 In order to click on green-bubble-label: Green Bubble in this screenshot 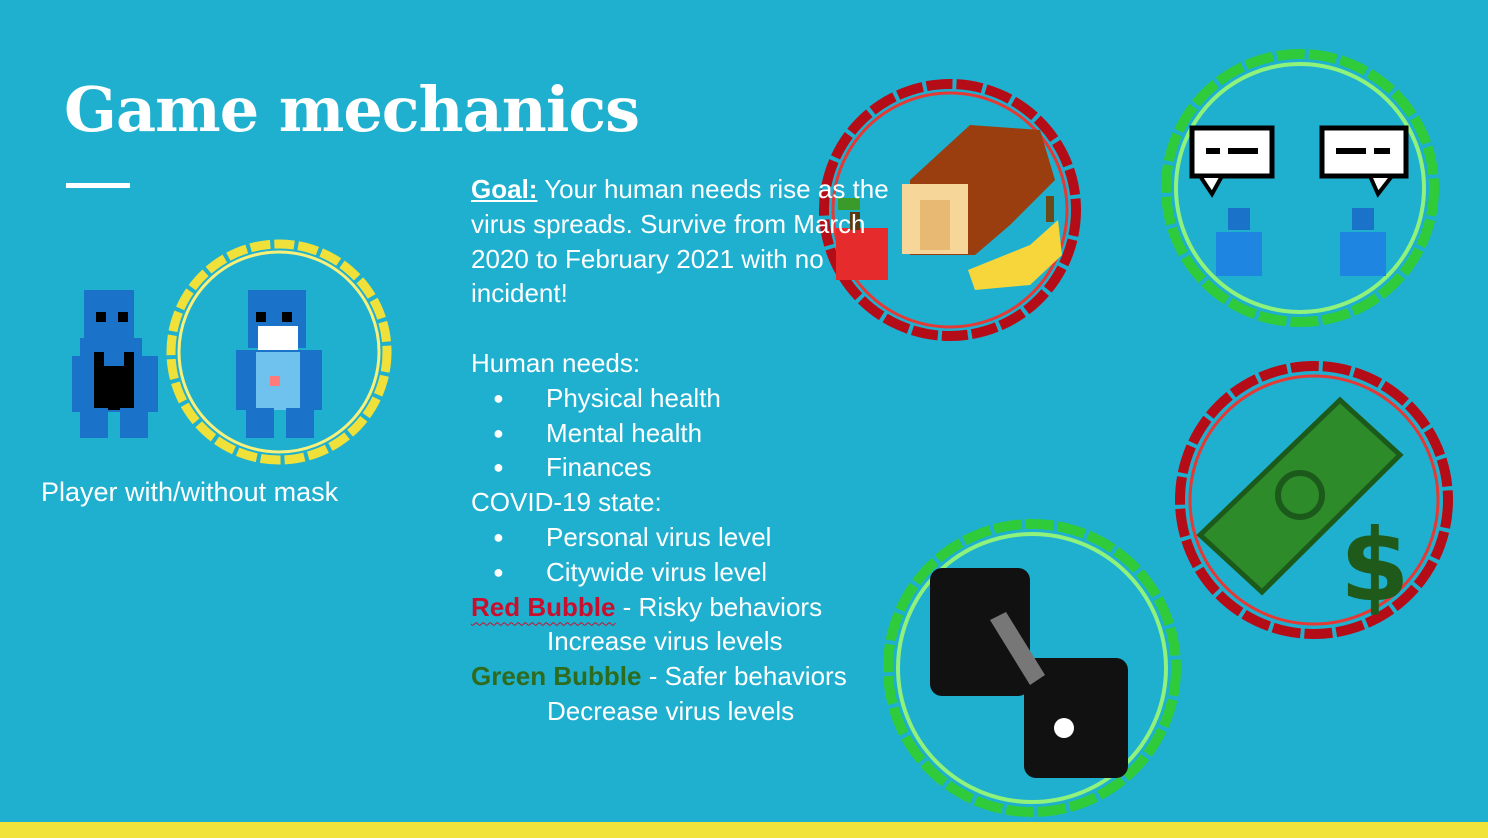, I will do `click(556, 676)`.